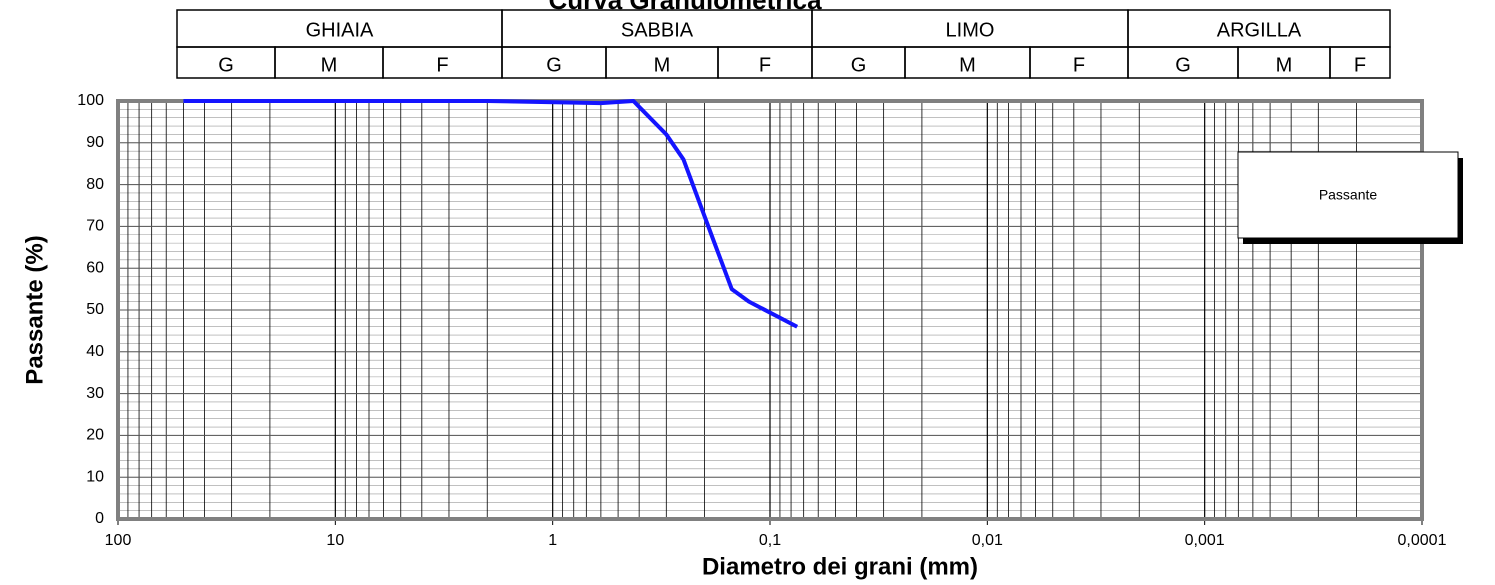 This screenshot has height=585, width=1495. Describe the element at coordinates (95, 142) in the screenshot. I see `y-tick-label: 90` at that location.